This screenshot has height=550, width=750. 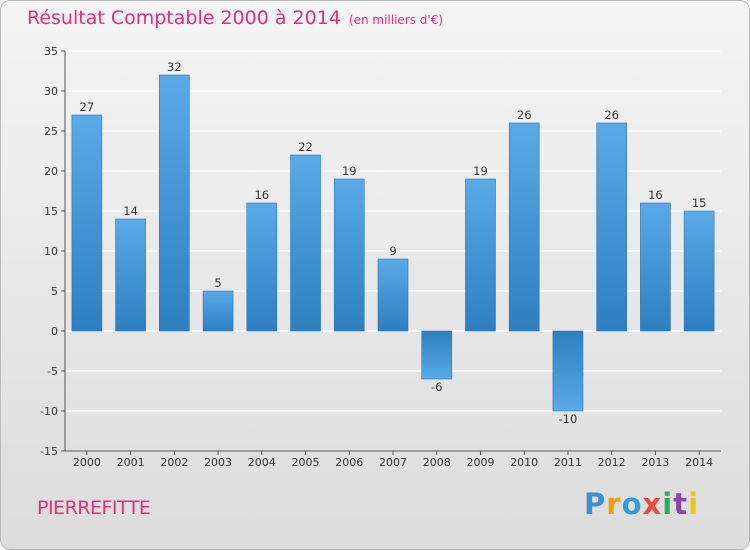 I want to click on x-tick-label-2002: 2002, so click(x=174, y=462).